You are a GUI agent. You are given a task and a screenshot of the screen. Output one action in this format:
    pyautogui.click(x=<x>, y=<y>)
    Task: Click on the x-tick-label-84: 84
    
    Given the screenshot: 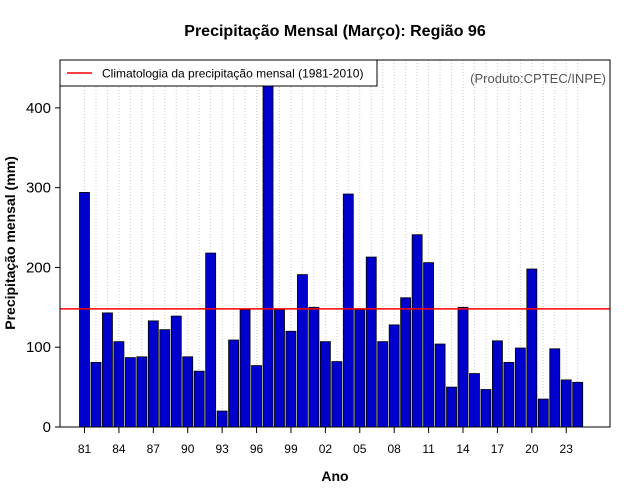 What is the action you would take?
    pyautogui.click(x=119, y=449)
    